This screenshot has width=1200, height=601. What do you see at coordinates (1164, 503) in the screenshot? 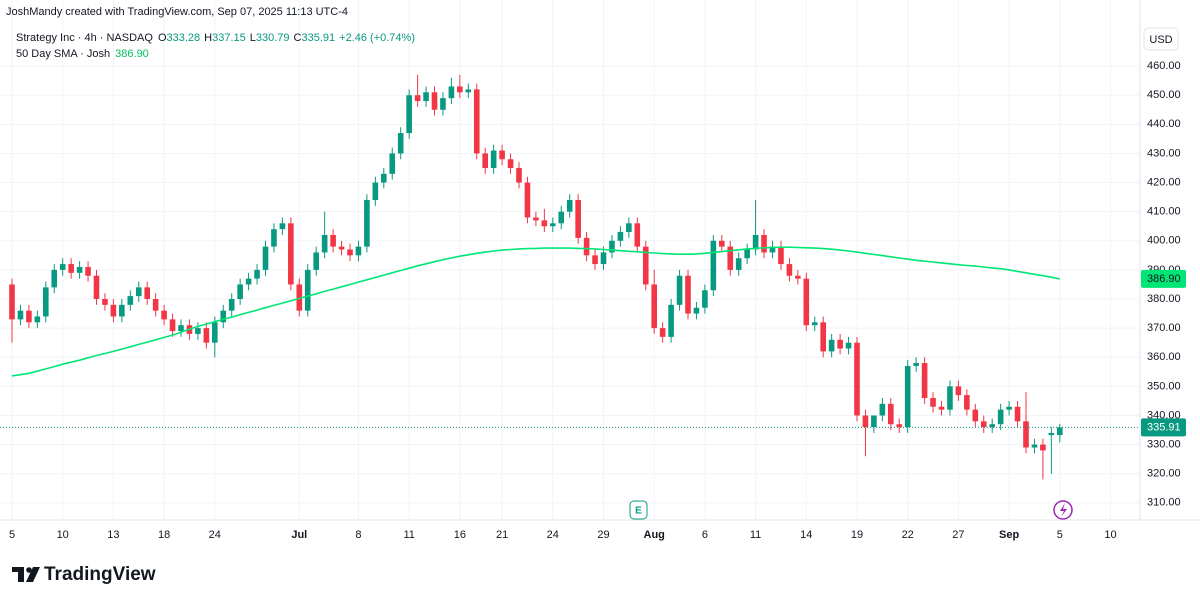
I see `y-tick-label: 310.00` at bounding box center [1164, 503].